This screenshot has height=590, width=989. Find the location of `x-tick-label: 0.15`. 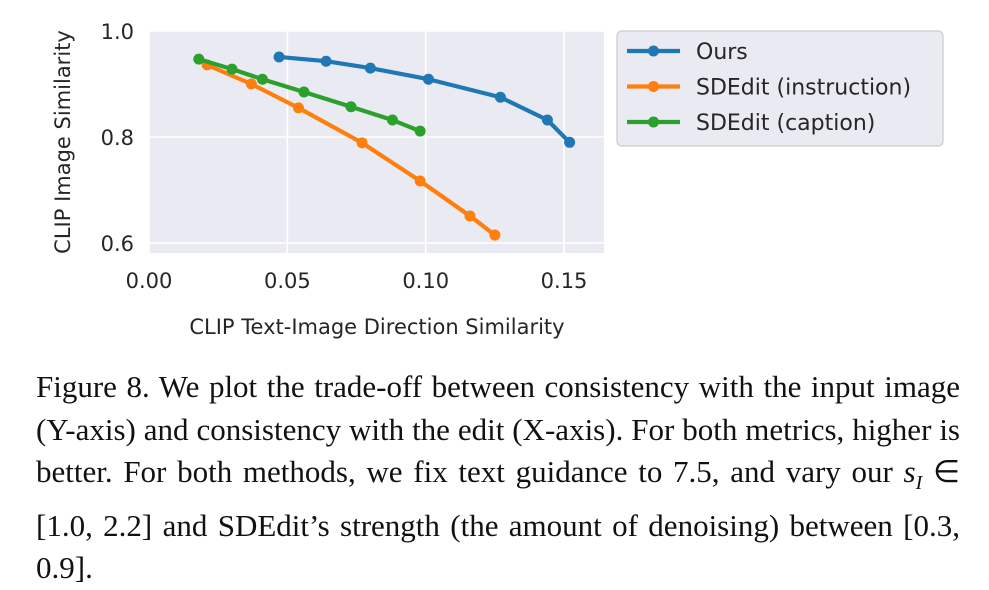

x-tick-label: 0.15 is located at coordinates (564, 281).